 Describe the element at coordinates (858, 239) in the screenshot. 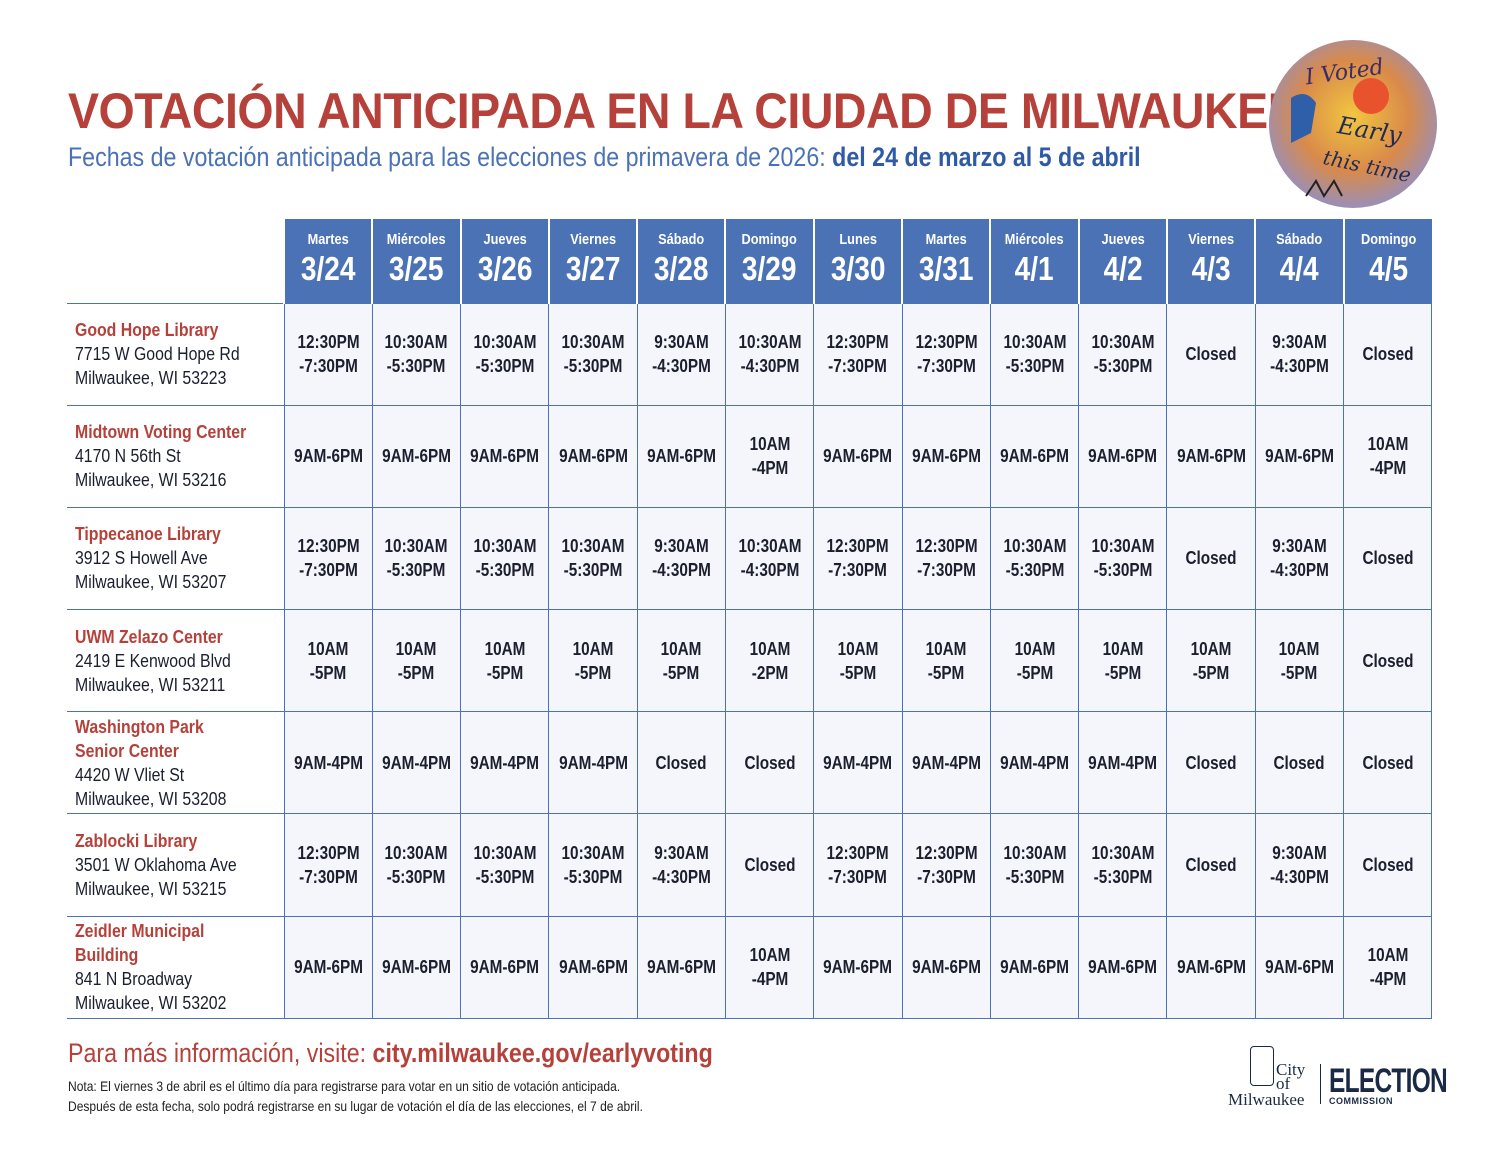

I see `day-name: Lunes` at that location.